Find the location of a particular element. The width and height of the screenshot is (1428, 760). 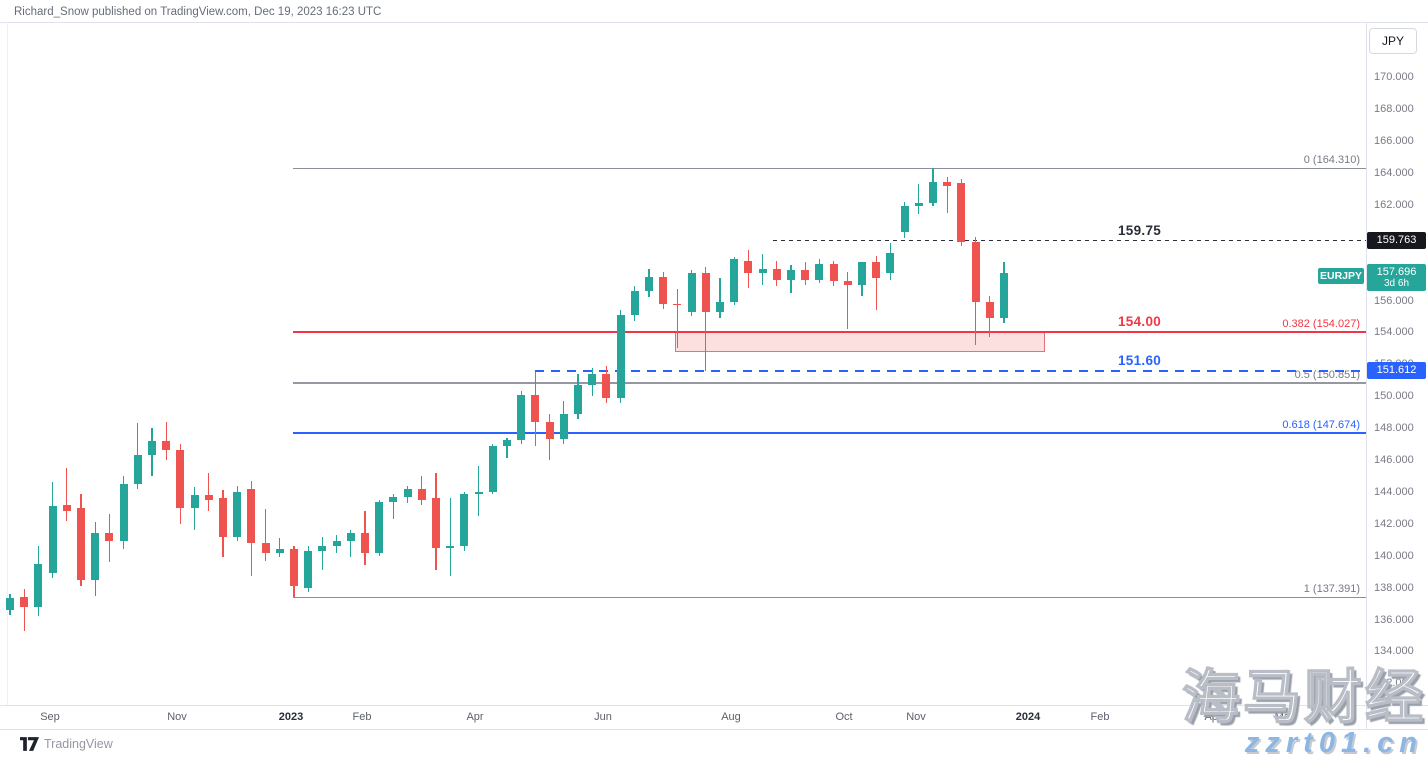

price-axis-label: 166.000 is located at coordinates (1394, 141).